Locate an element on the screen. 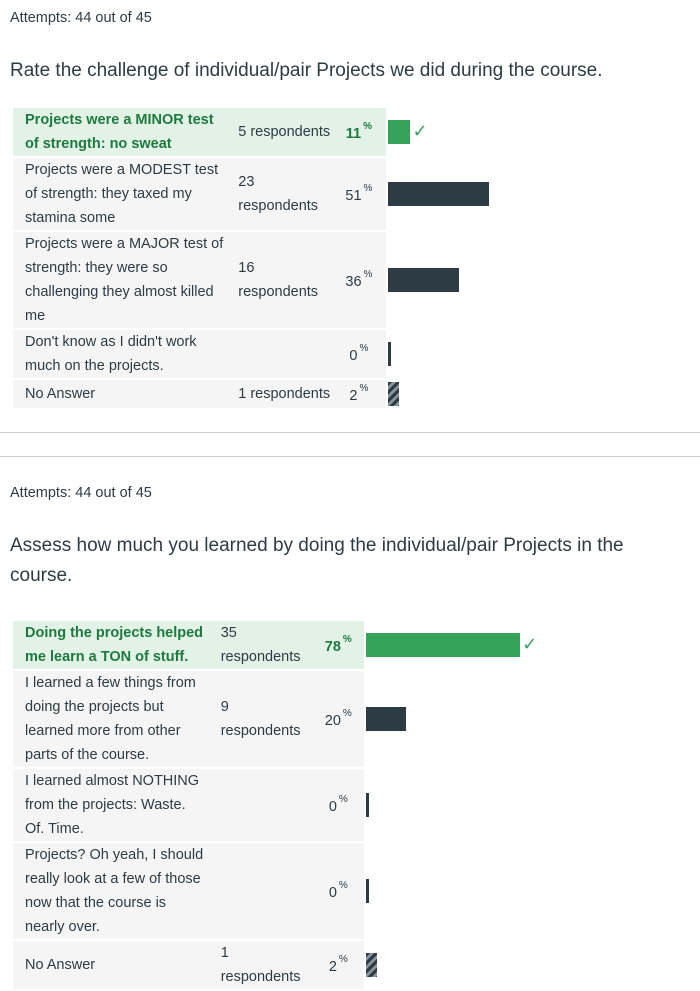 The width and height of the screenshot is (700, 991). respondent-count: 23 respondents is located at coordinates (279, 194).